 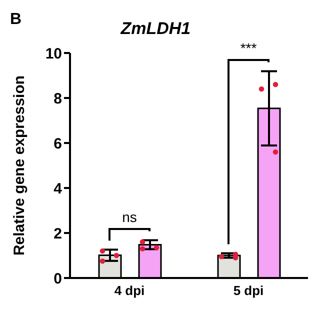 I want to click on x-tick-label: 4 dpi, so click(x=129, y=290).